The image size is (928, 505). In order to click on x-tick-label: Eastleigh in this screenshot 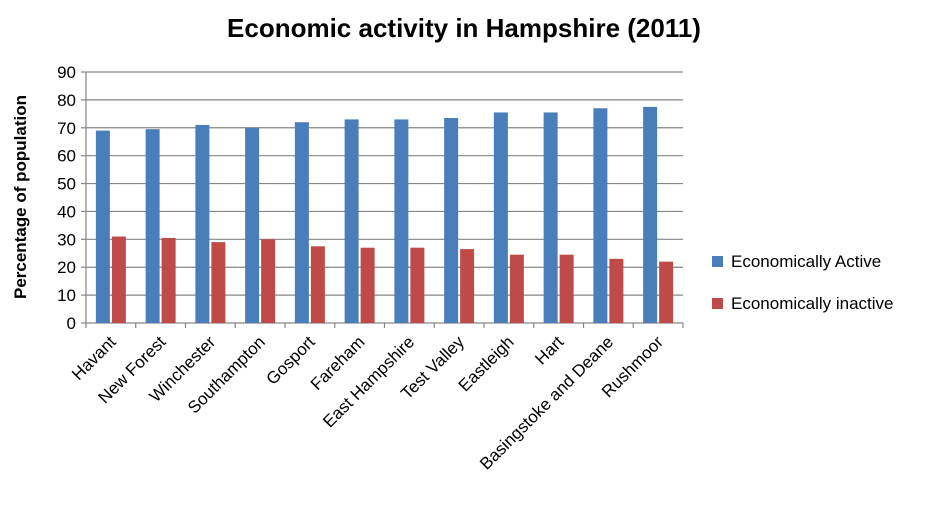, I will do `click(486, 363)`.